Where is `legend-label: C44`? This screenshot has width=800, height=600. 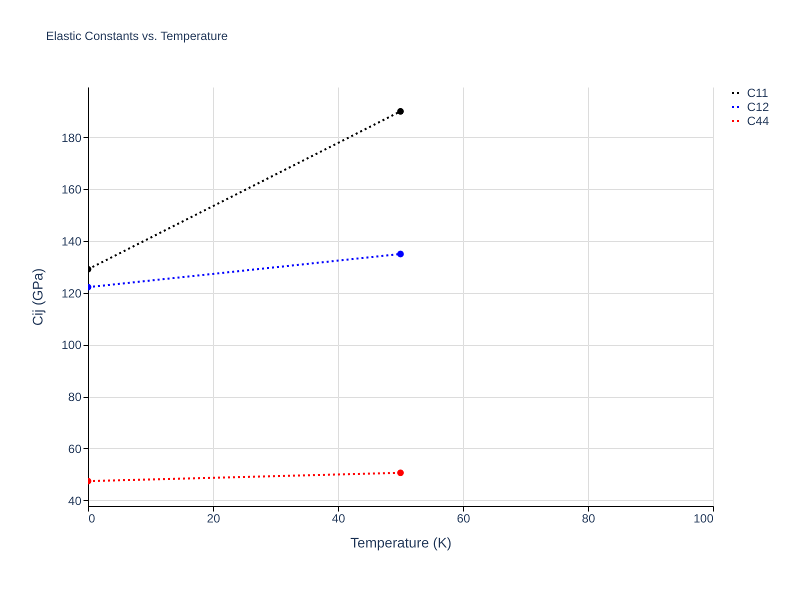
legend-label: C44 is located at coordinates (758, 121).